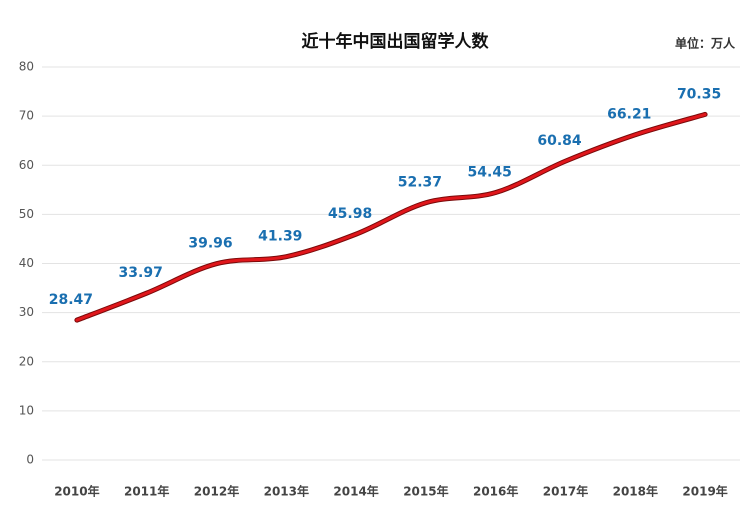 The height and width of the screenshot is (519, 750). I want to click on y-tick-label: 80, so click(26, 67).